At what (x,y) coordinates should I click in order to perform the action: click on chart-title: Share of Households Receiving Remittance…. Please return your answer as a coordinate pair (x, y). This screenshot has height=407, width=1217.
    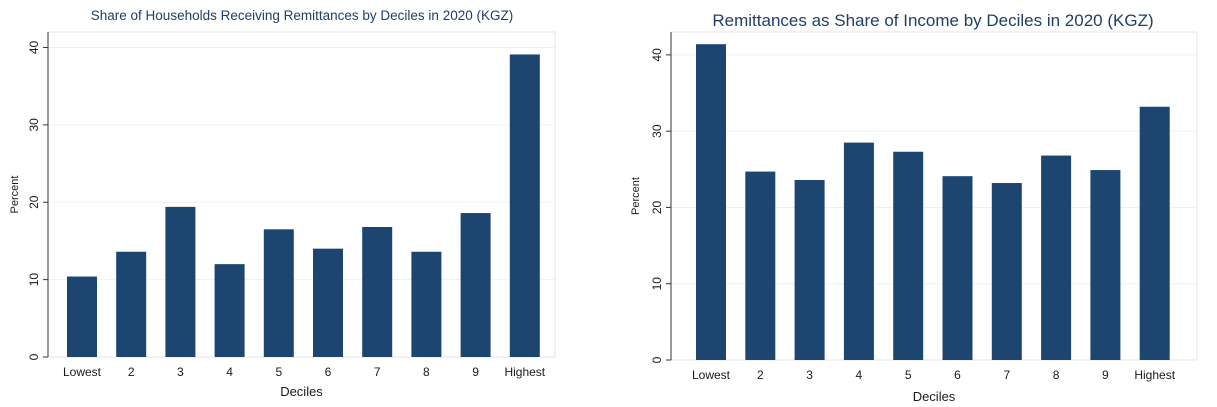
    Looking at the image, I should click on (302, 15).